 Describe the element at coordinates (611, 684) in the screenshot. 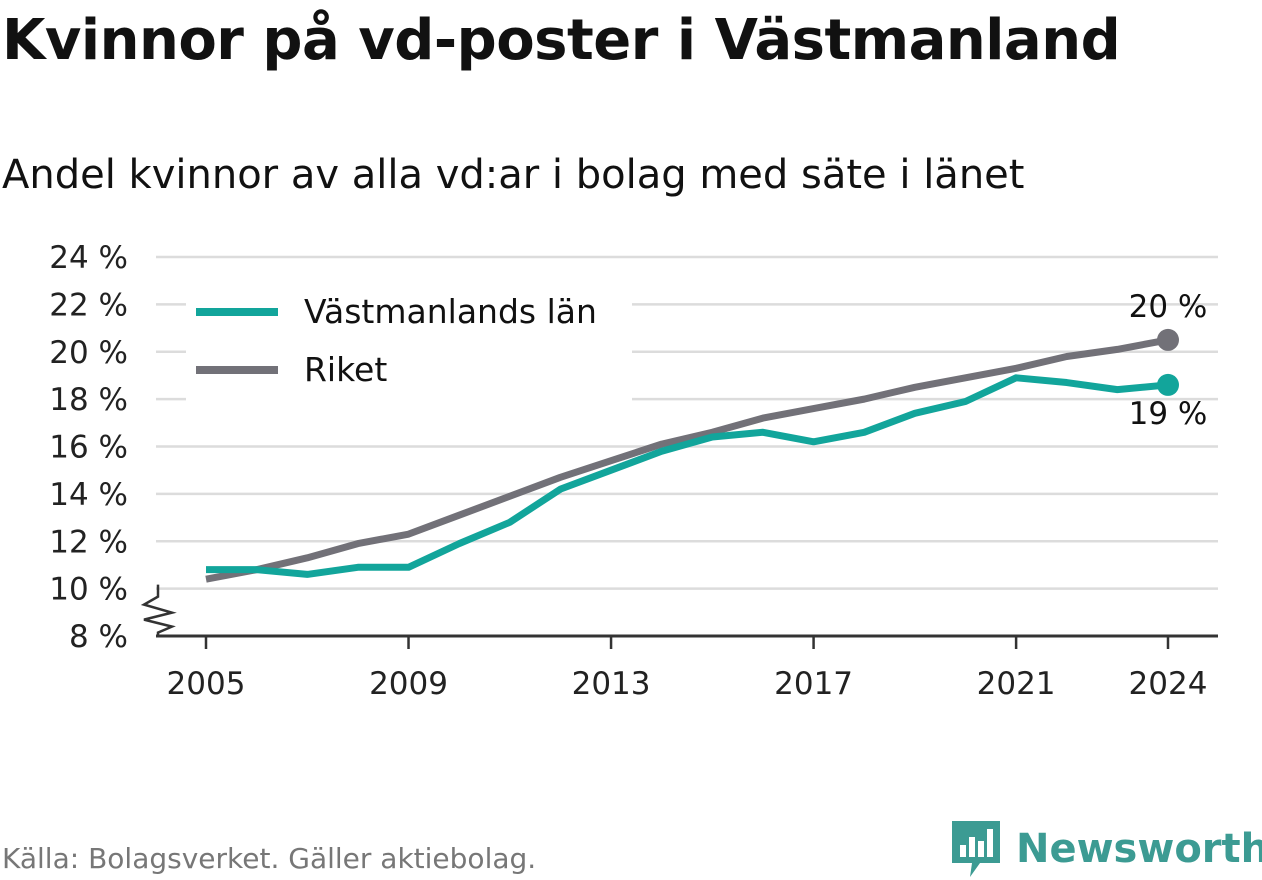

I see `x-tick-label: 2013` at that location.